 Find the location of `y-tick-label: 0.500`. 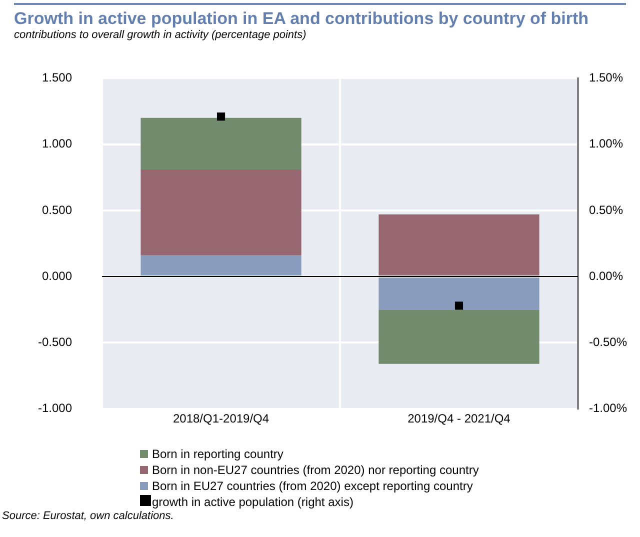

y-tick-label: 0.500 is located at coordinates (57, 209).